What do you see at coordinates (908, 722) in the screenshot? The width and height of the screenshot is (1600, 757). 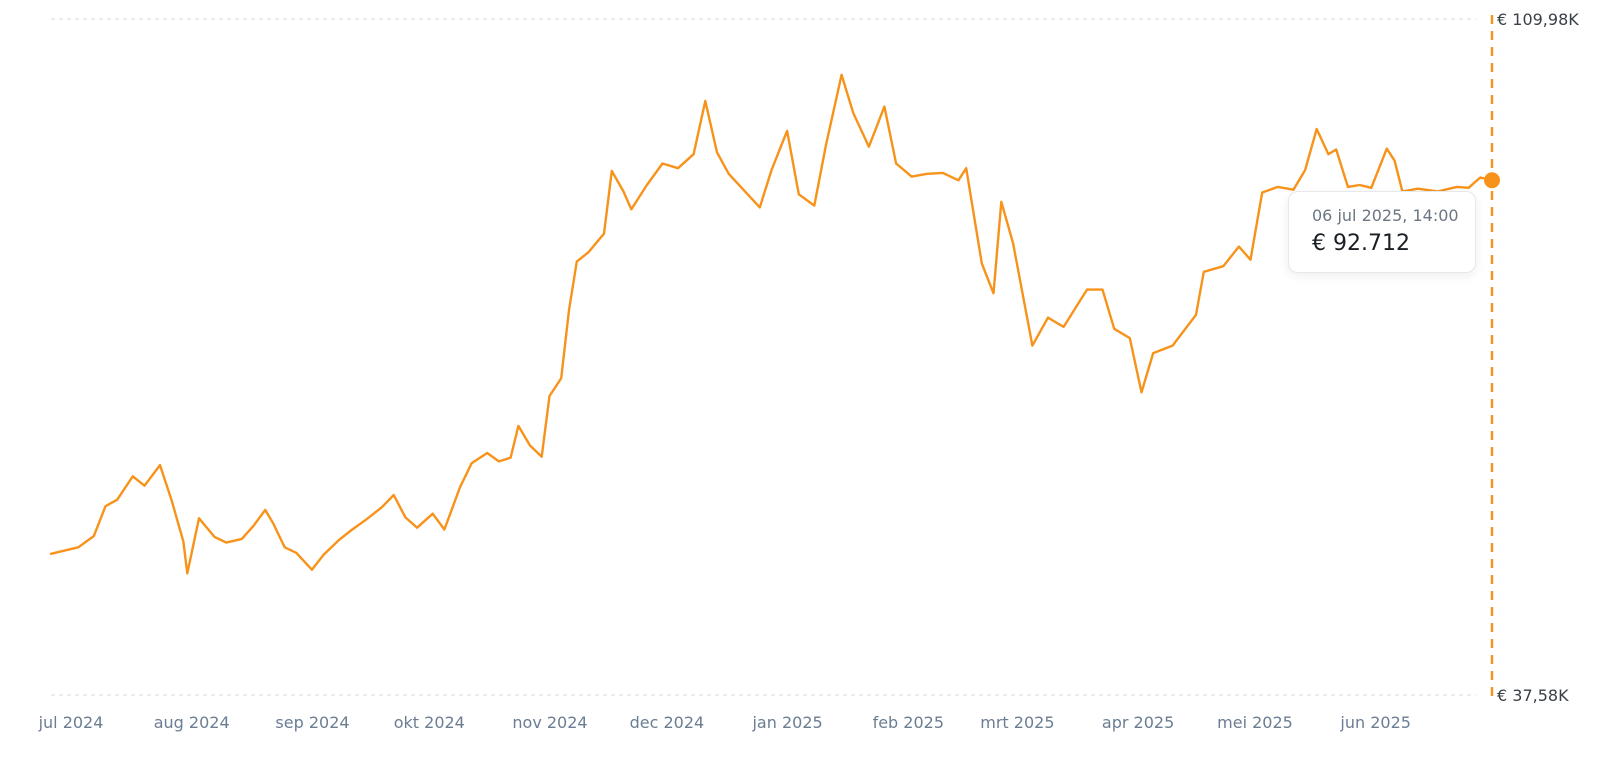 I see `x-tick-label: feb 2025` at bounding box center [908, 722].